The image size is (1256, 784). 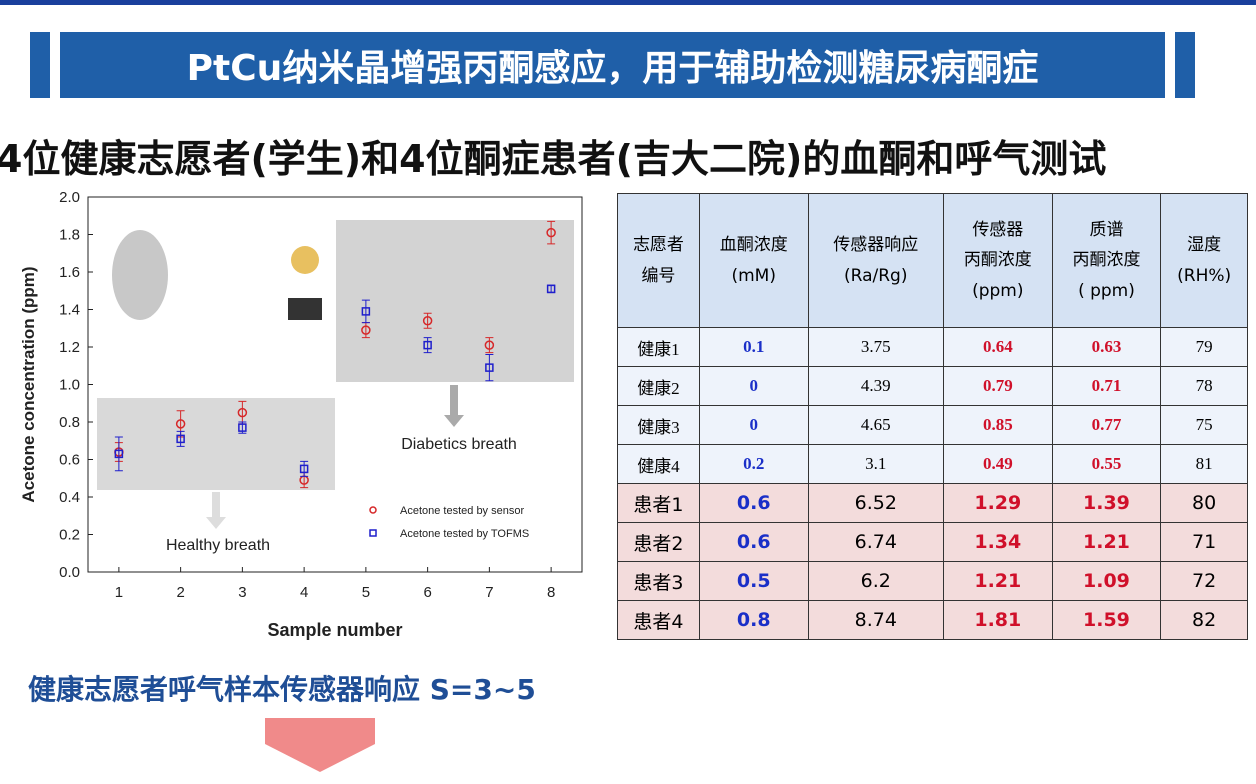 I want to click on table-cell: 3.1, so click(x=875, y=464).